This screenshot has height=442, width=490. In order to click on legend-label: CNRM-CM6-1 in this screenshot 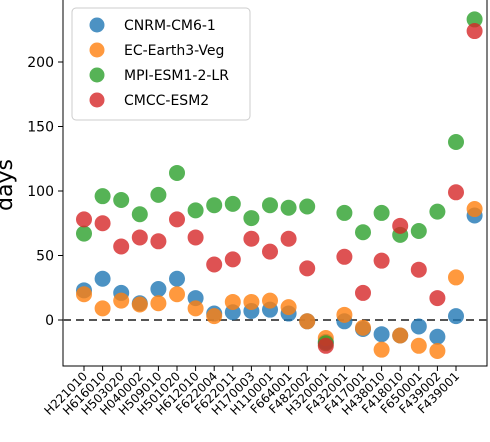, I will do `click(170, 26)`.